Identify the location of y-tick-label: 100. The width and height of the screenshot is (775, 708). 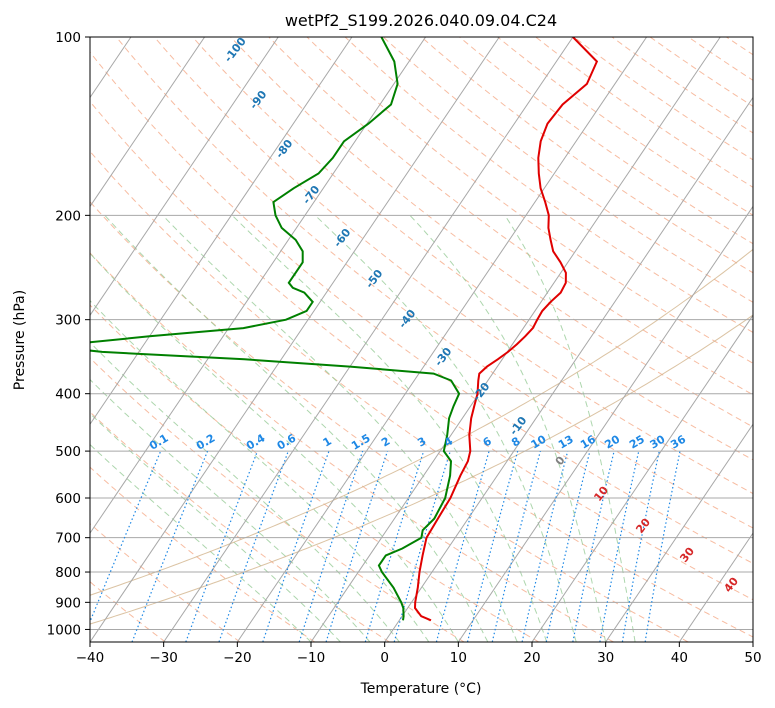
(68, 38).